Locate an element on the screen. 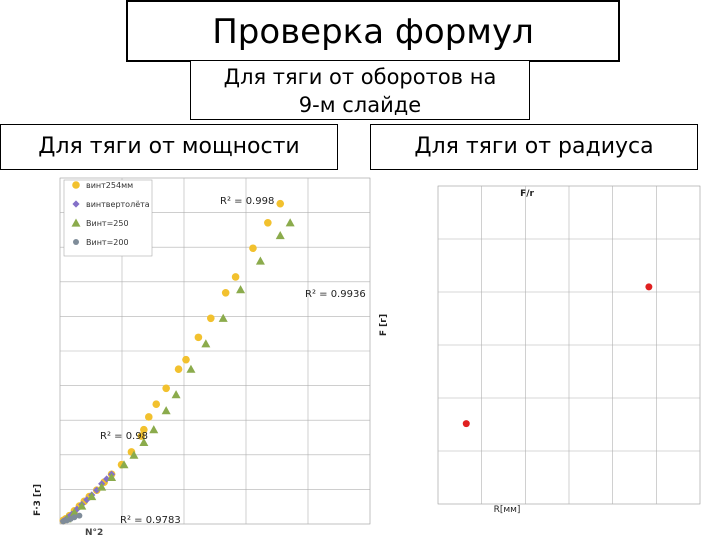  right-chart-title: F/r is located at coordinates (527, 194).